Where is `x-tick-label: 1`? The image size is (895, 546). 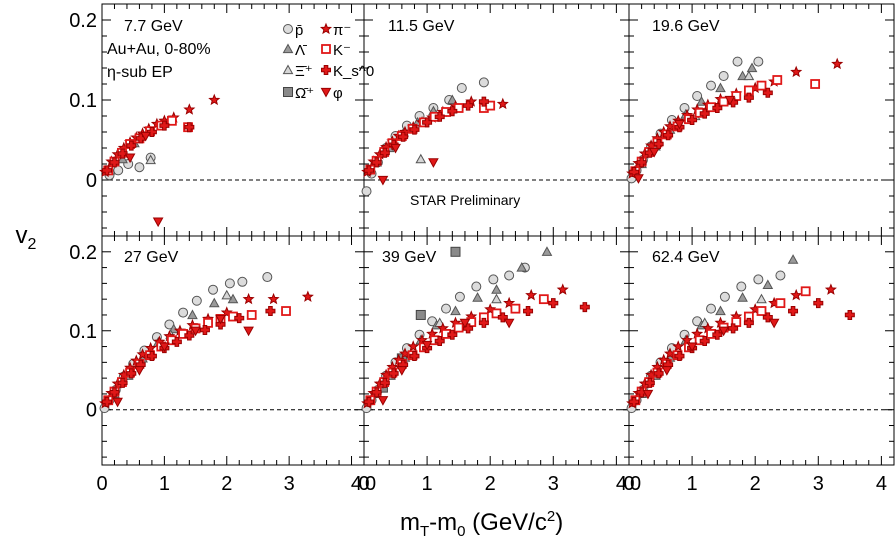
x-tick-label: 1 is located at coordinates (427, 484).